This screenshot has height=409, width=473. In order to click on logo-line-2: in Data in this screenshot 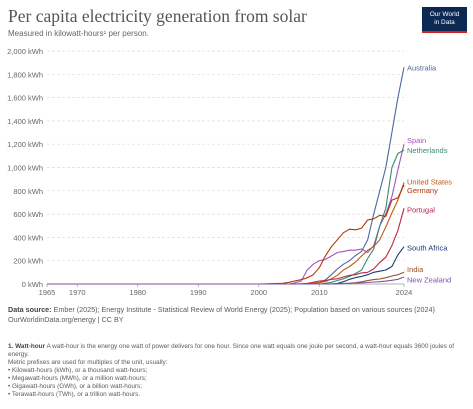, I will do `click(444, 22)`.